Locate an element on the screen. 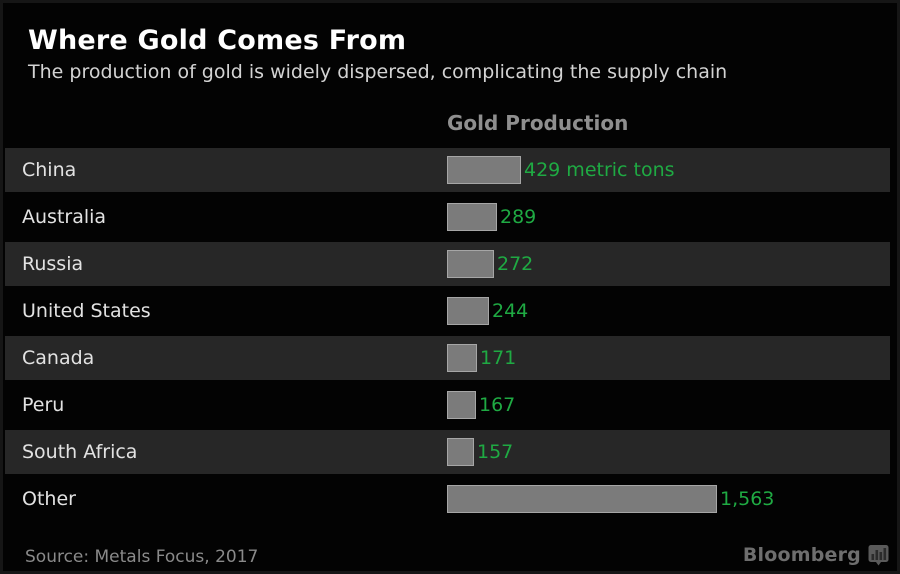  page-title: Where Gold Comes From is located at coordinates (217, 40).